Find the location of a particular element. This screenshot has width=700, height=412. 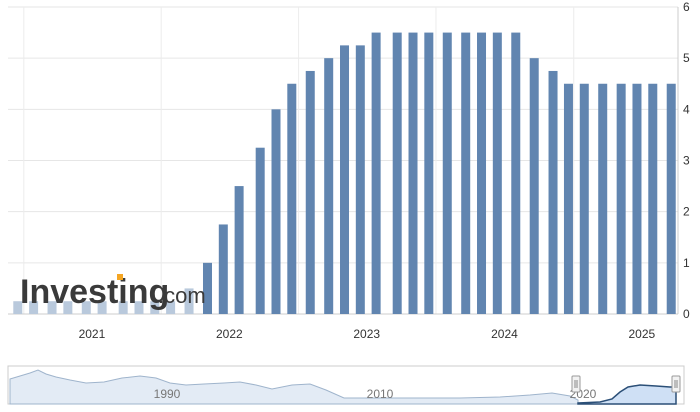

x-axis-labels: 2021 2022 2023 2024 2025 is located at coordinates (367, 334).